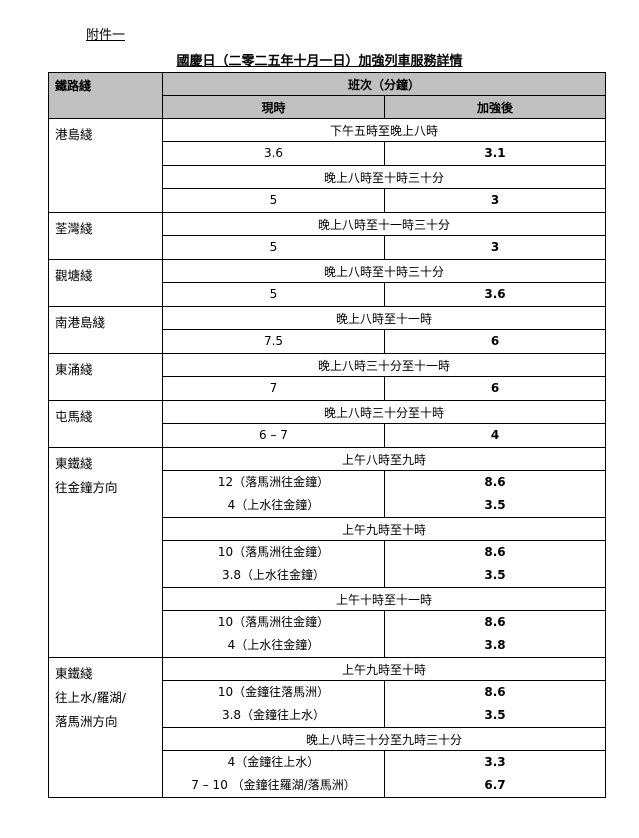 The image size is (639, 838). What do you see at coordinates (273, 704) in the screenshot?
I see `current-headway-cell: 10（金鐘往落馬洲） 3.8（金鐘往上水）` at bounding box center [273, 704].